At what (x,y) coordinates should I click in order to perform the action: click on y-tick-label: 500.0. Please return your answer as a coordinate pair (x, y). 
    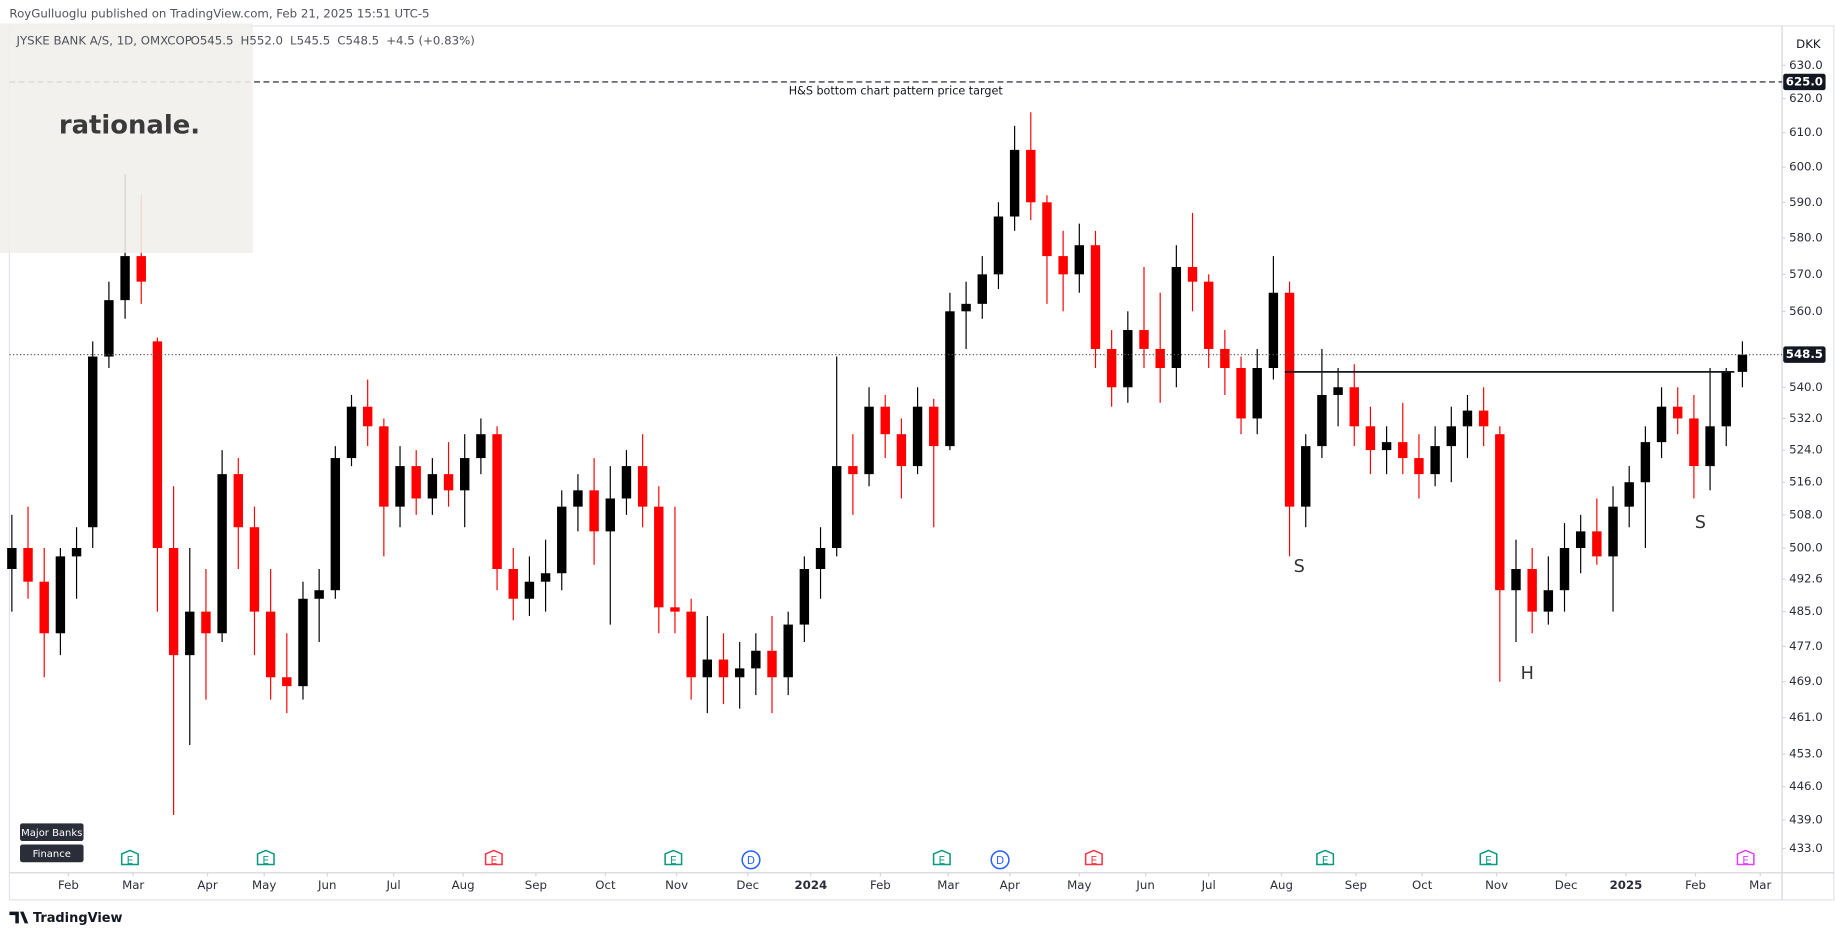
    Looking at the image, I should click on (1806, 548).